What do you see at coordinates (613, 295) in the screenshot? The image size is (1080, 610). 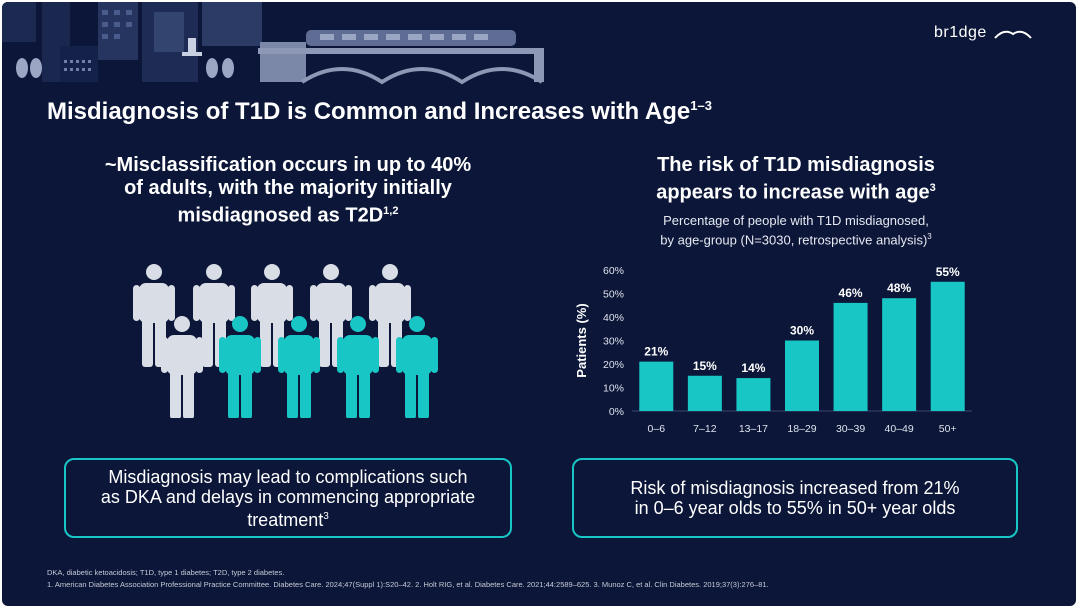 I see `y-tick-label: 50%` at bounding box center [613, 295].